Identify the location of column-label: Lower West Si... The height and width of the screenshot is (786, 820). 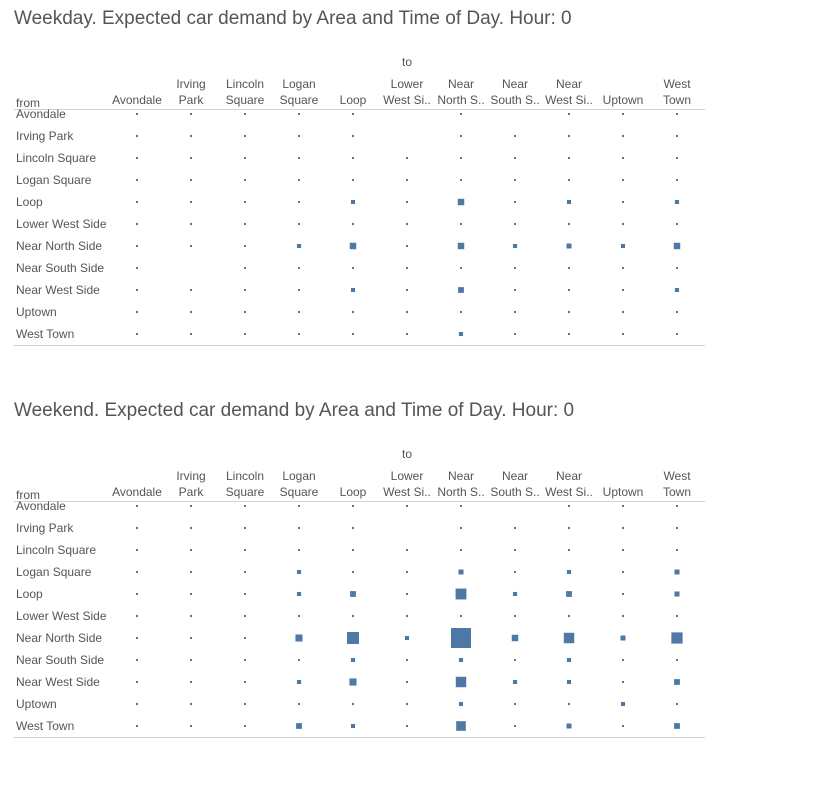
(407, 92).